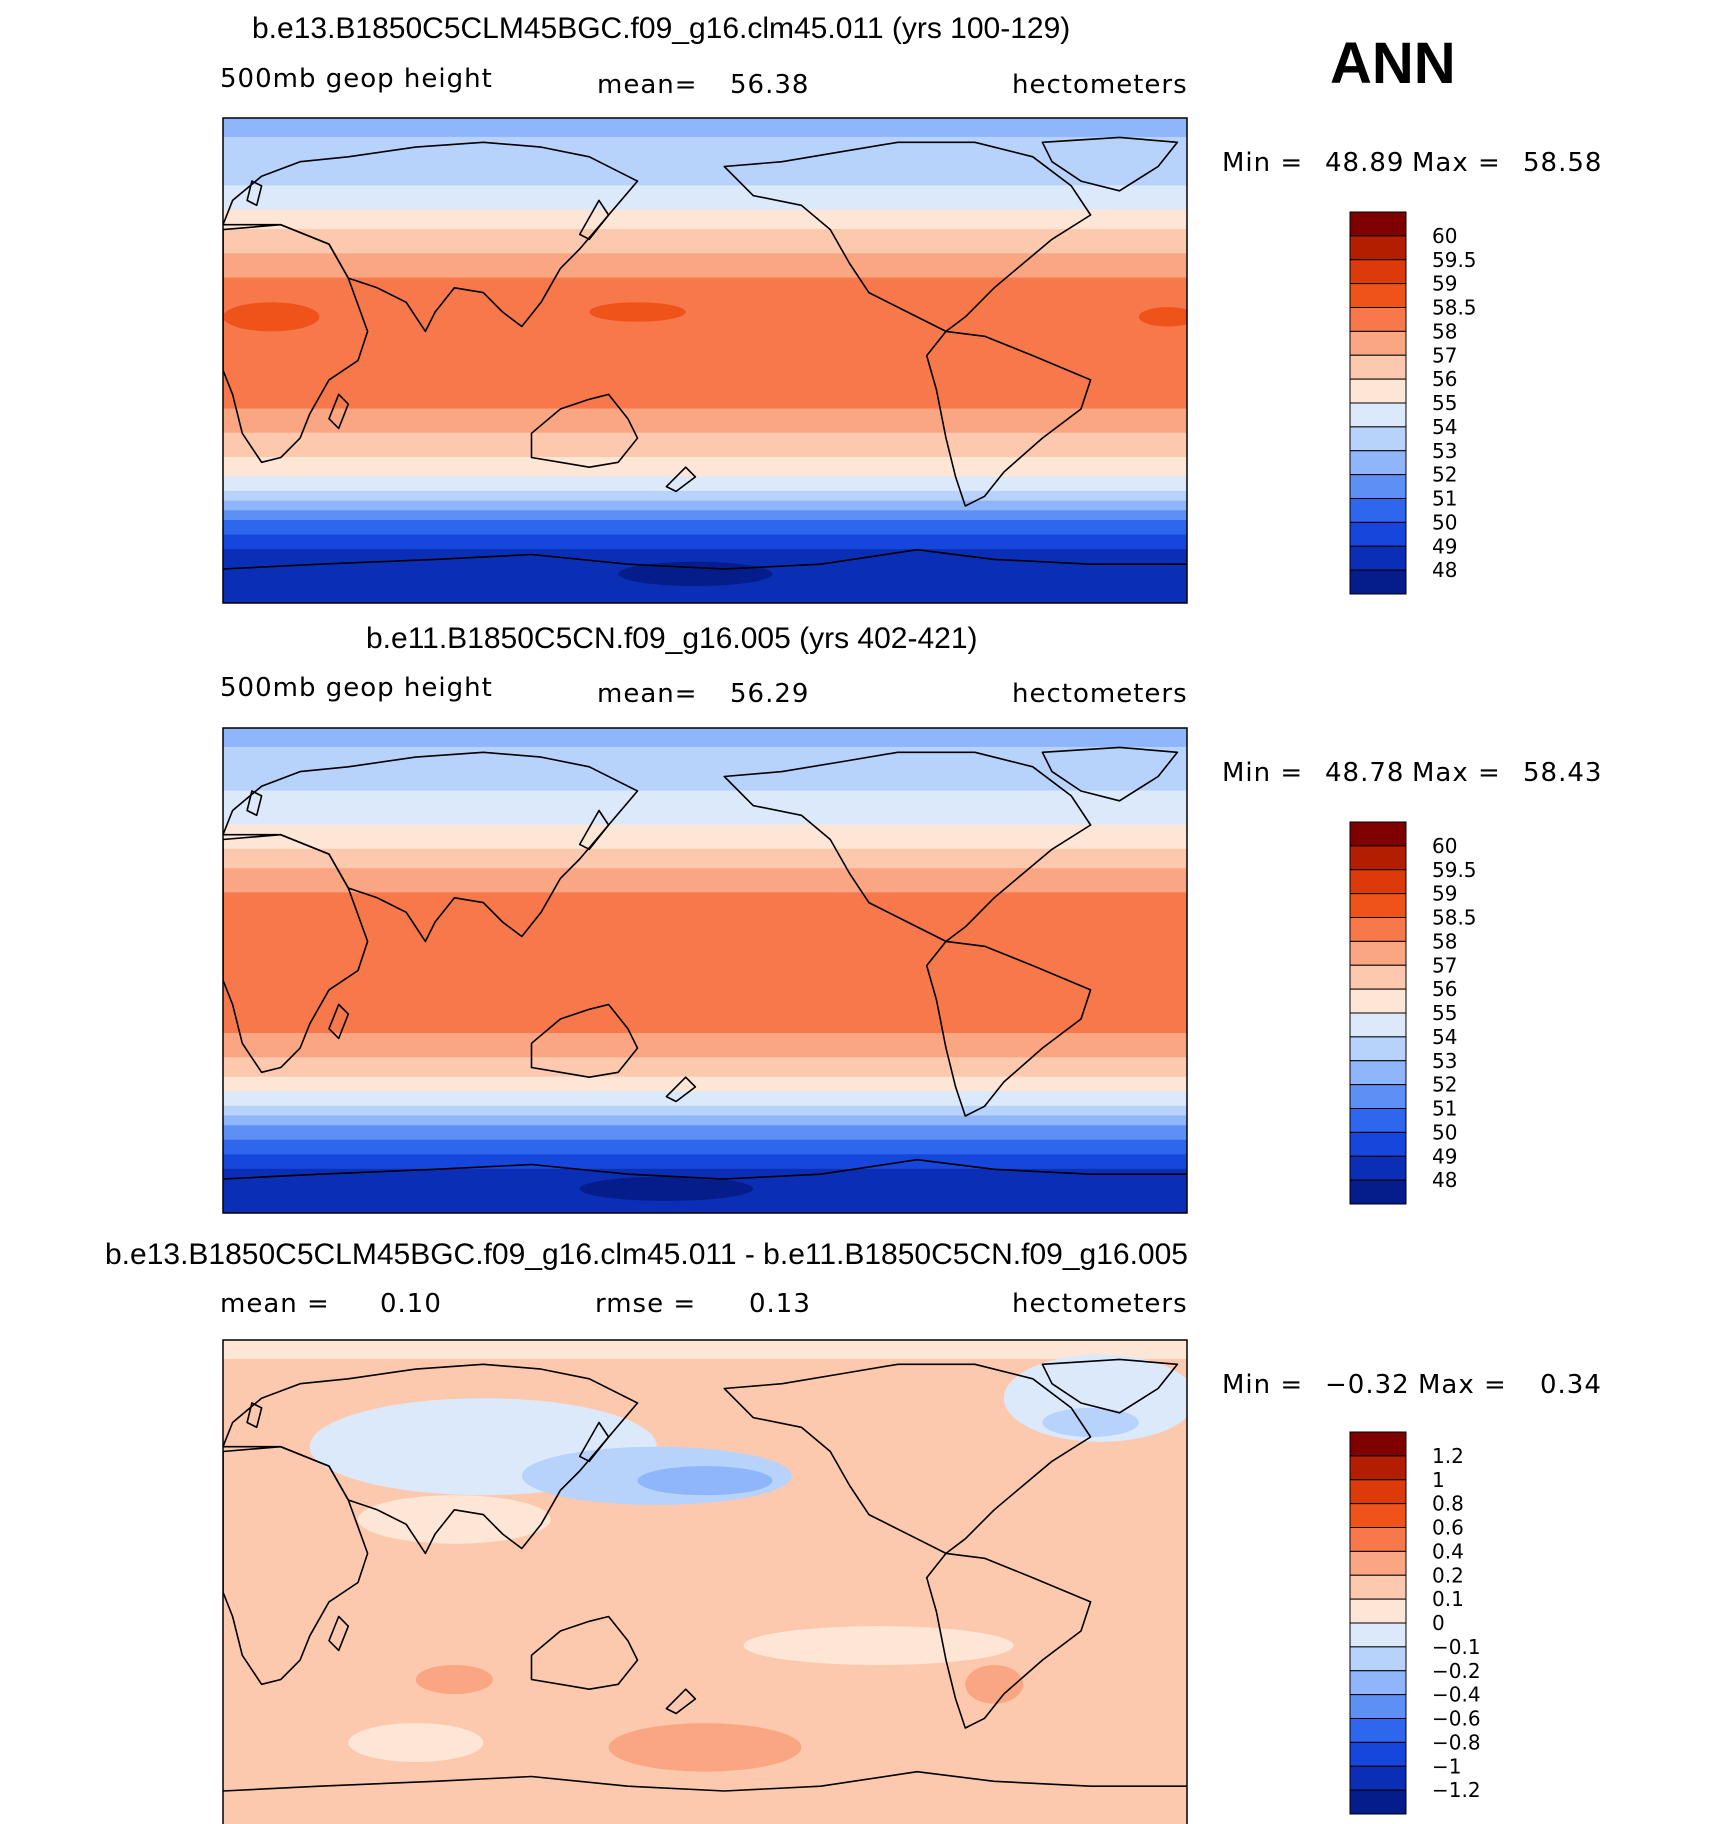 The image size is (1710, 1824). Describe the element at coordinates (275, 1304) in the screenshot. I see `panel3-mean-label: mean =` at that location.